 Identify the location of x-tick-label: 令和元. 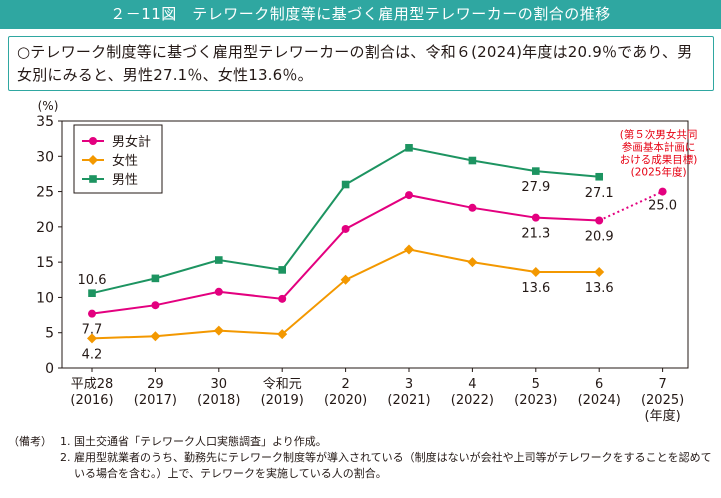
(282, 384).